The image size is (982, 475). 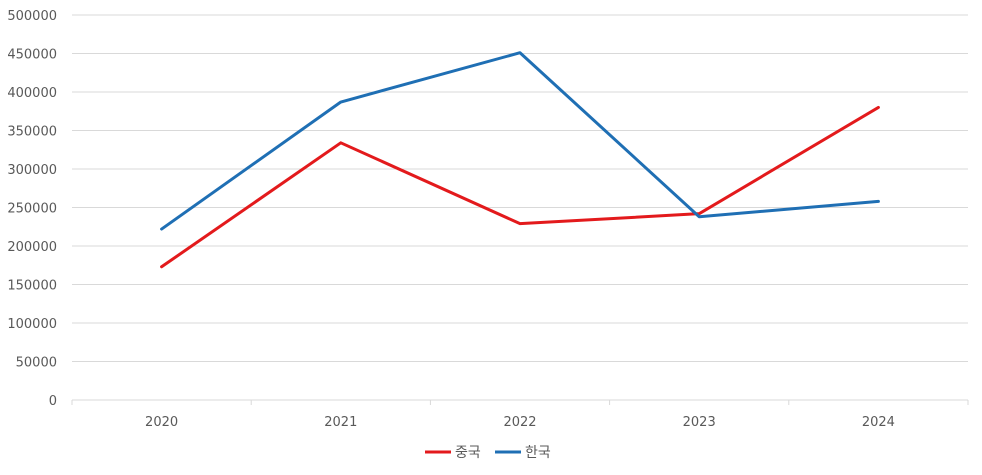 I want to click on y-tick-label: 400000, so click(x=32, y=93).